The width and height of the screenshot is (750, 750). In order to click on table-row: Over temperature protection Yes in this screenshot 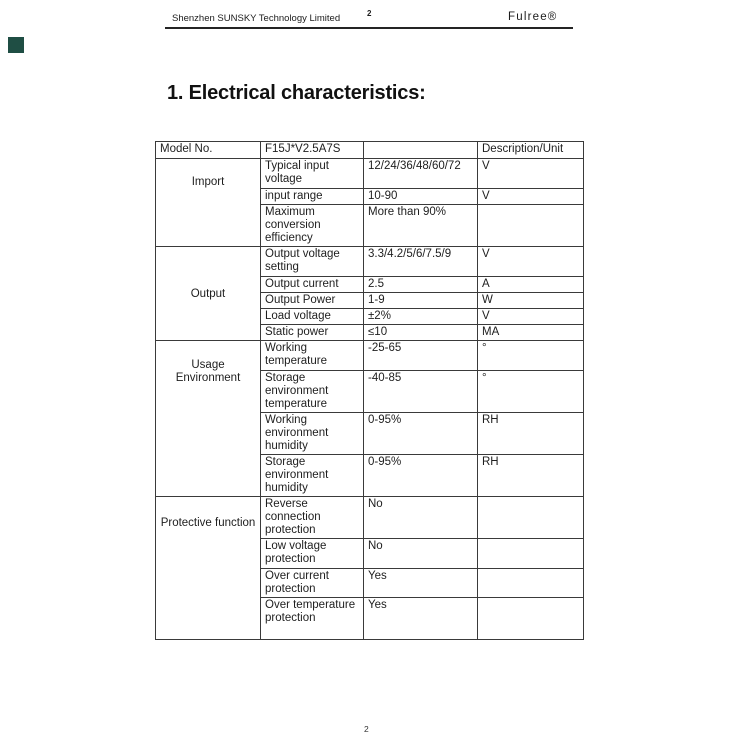, I will do `click(370, 618)`.